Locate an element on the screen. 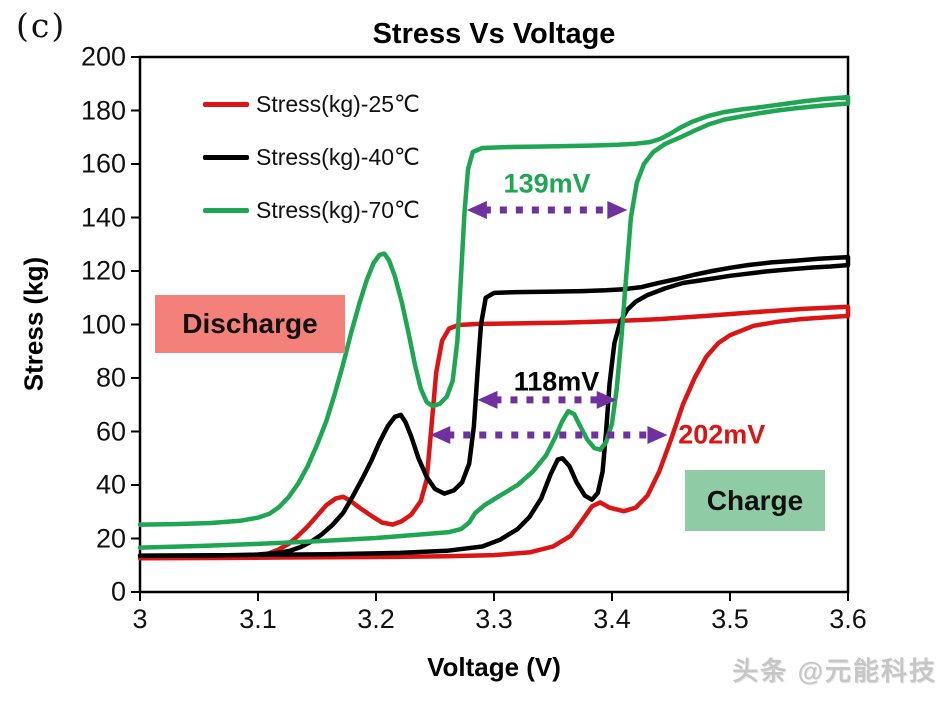 This screenshot has width=945, height=702. x-tick-3.3: 3.3 is located at coordinates (494, 619).